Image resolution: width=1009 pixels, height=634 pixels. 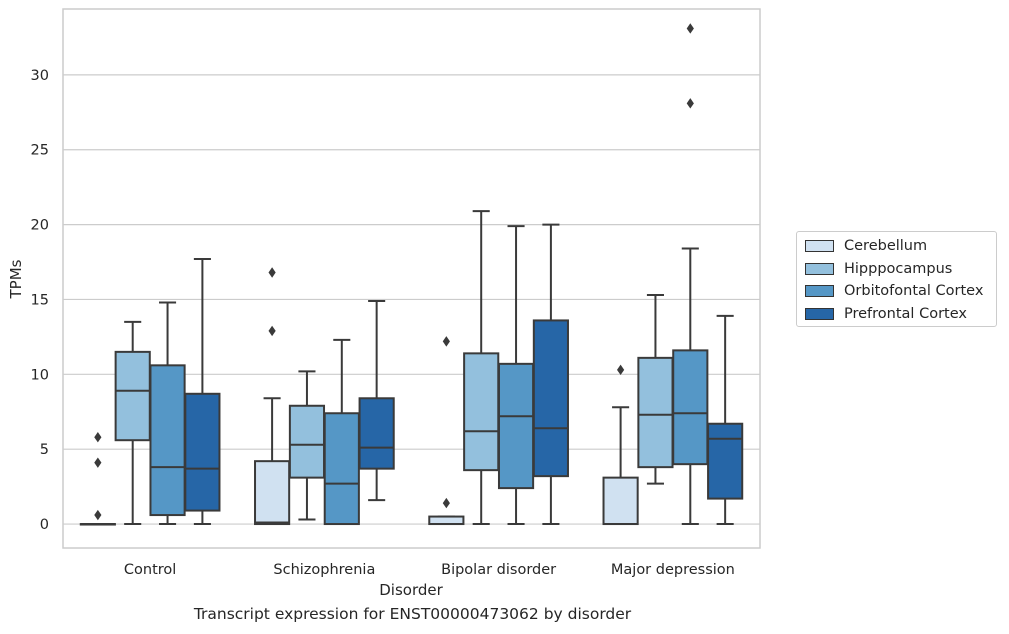 I want to click on x-axis-label: Disorder, so click(x=411, y=590).